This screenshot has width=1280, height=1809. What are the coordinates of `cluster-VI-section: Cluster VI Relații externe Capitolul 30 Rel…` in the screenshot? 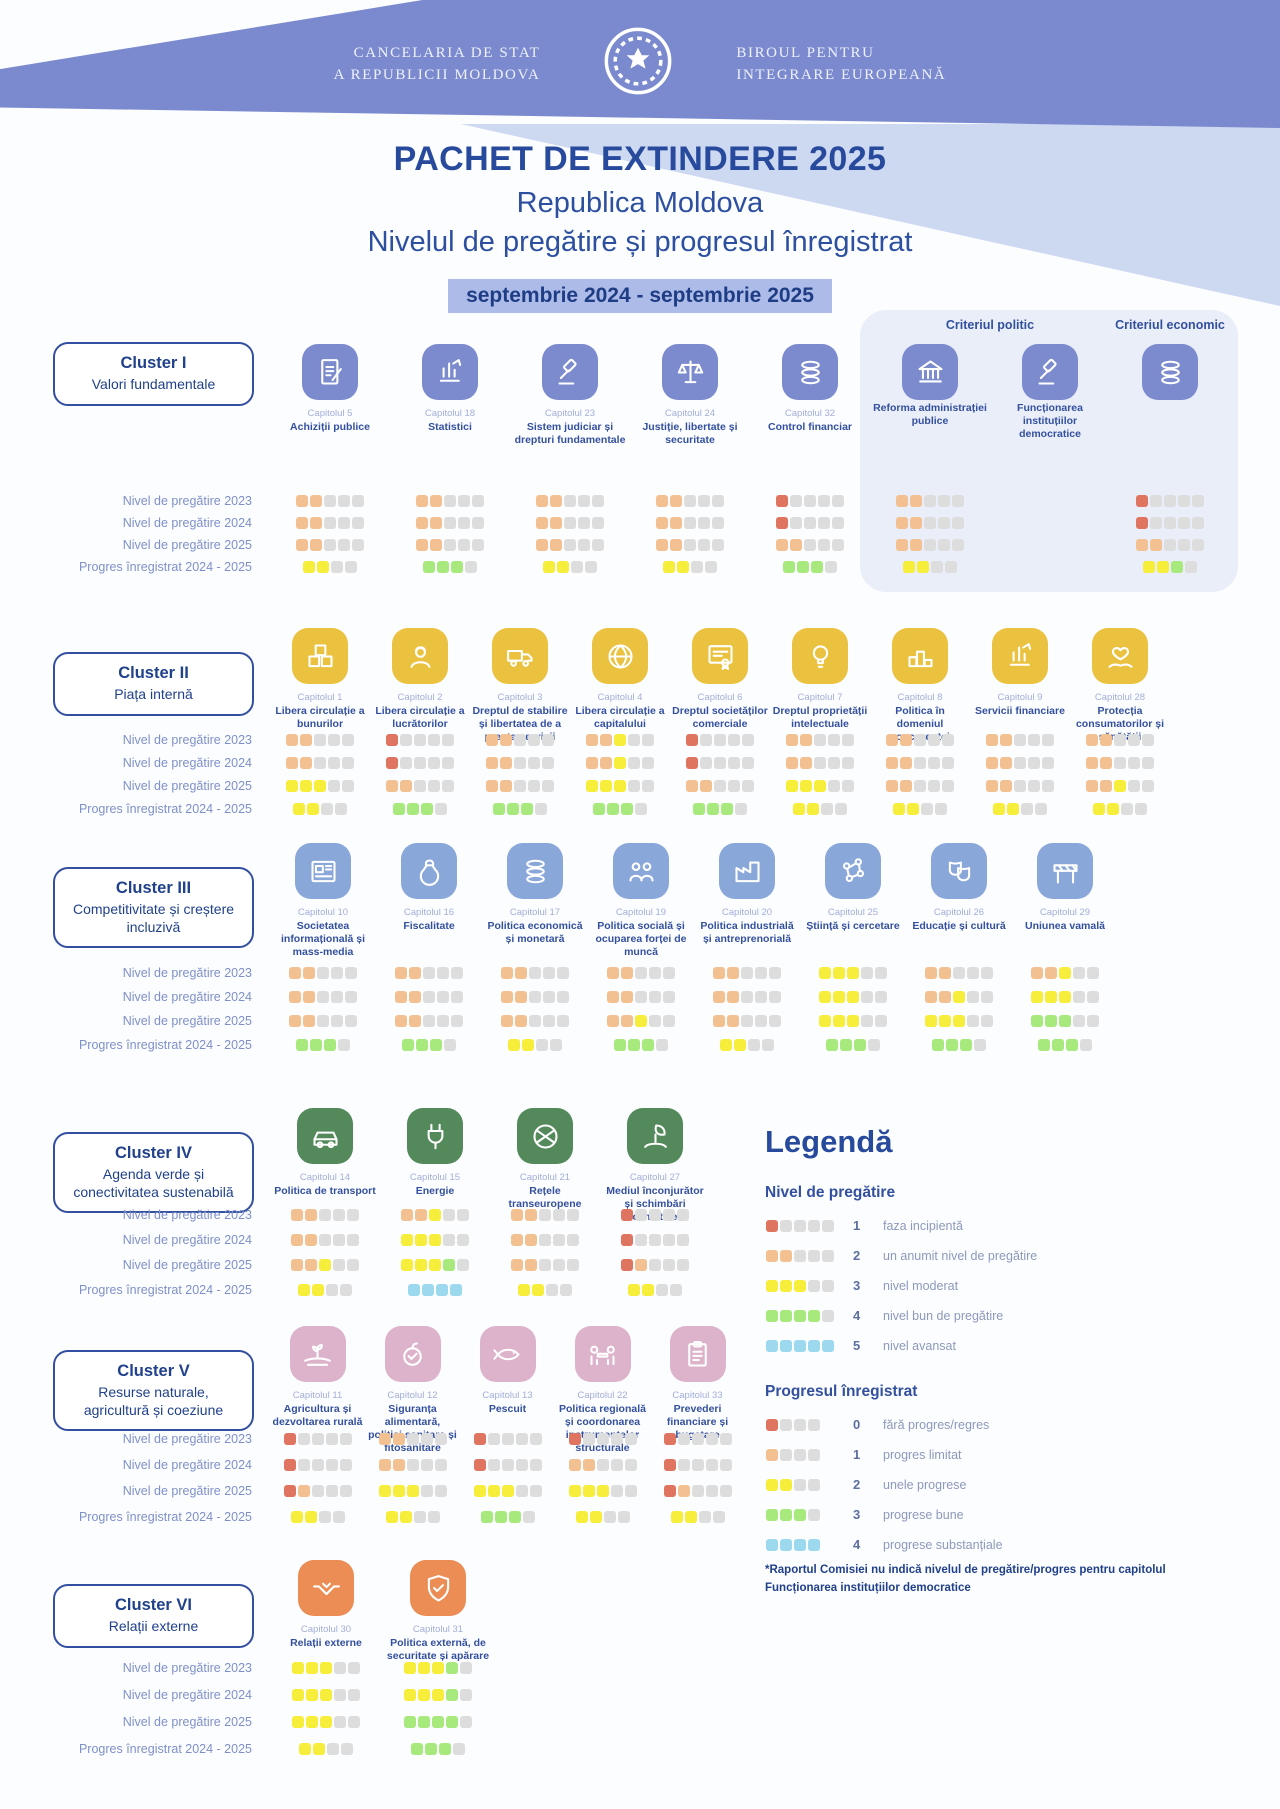 It's located at (269, 1661).